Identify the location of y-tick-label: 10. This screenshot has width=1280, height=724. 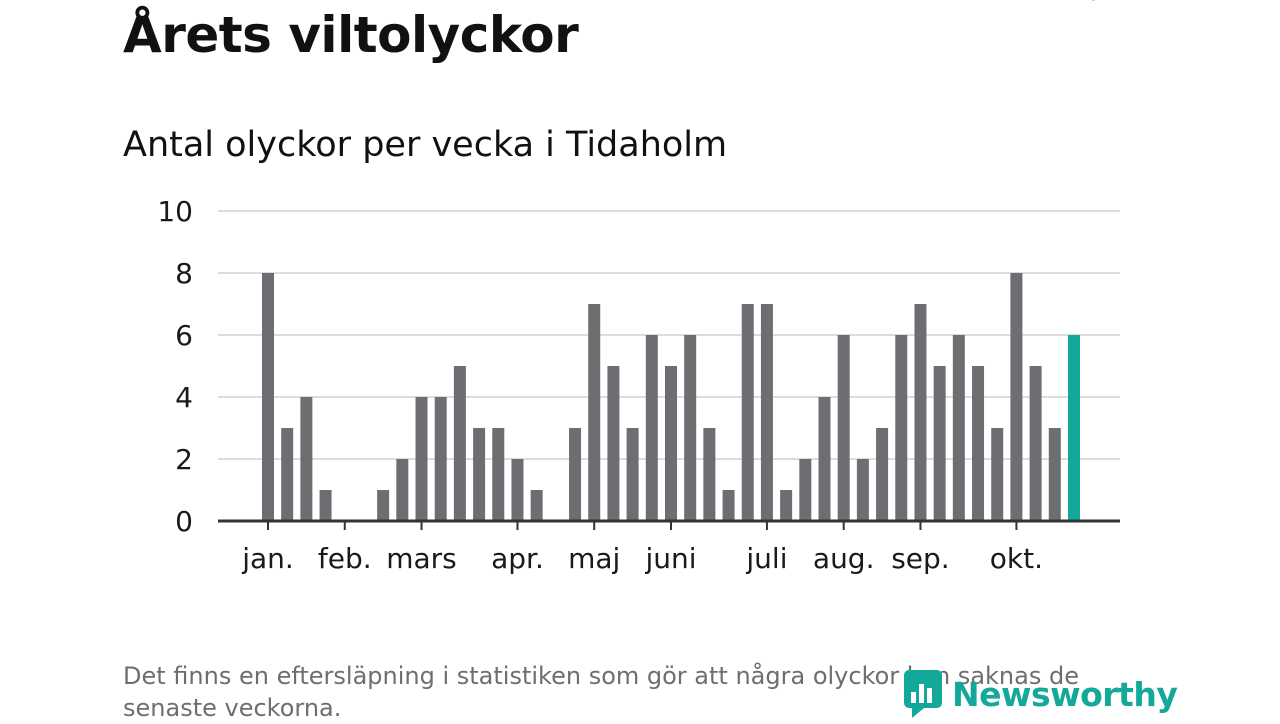
(175, 211).